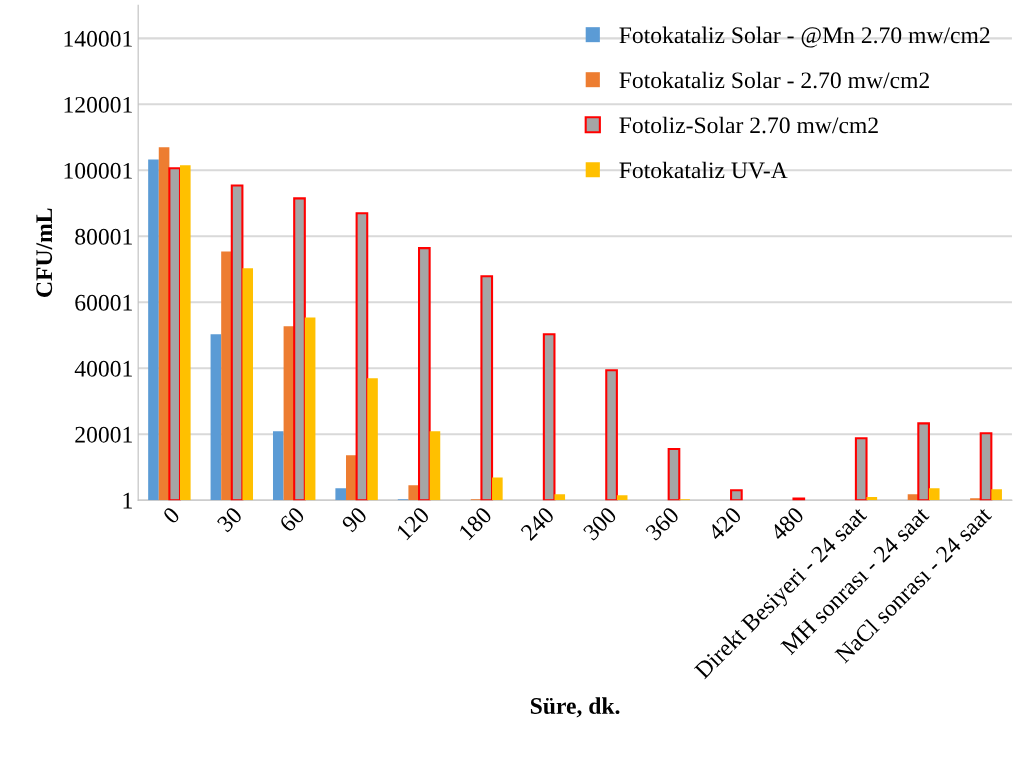 The image size is (1016, 766). What do you see at coordinates (354, 519) in the screenshot?
I see `x-tick-label: 90` at bounding box center [354, 519].